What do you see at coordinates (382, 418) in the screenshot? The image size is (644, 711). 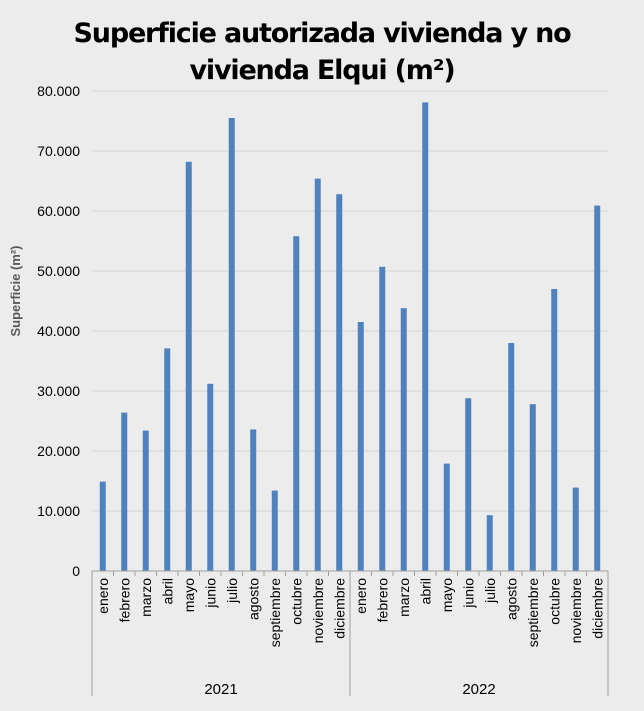 I see `bar-2022-febrero` at bounding box center [382, 418].